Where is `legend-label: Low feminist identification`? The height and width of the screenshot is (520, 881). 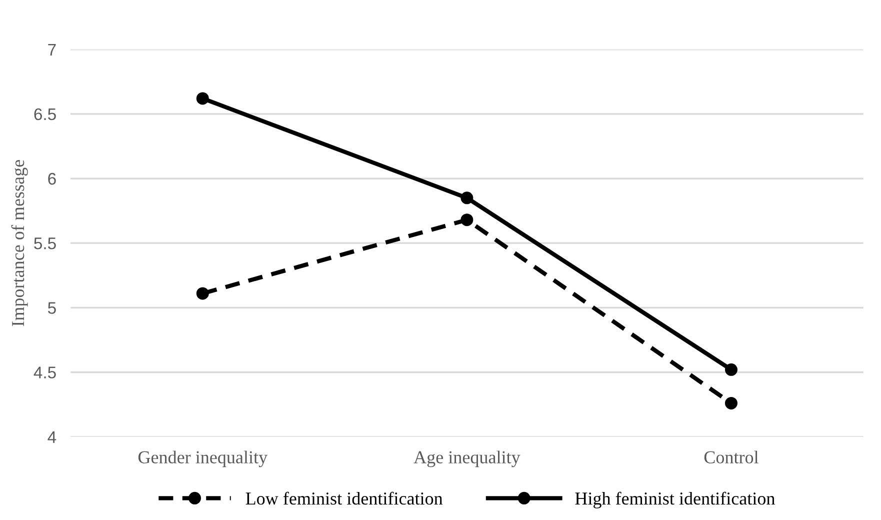
legend-label: Low feminist identification is located at coordinates (344, 498).